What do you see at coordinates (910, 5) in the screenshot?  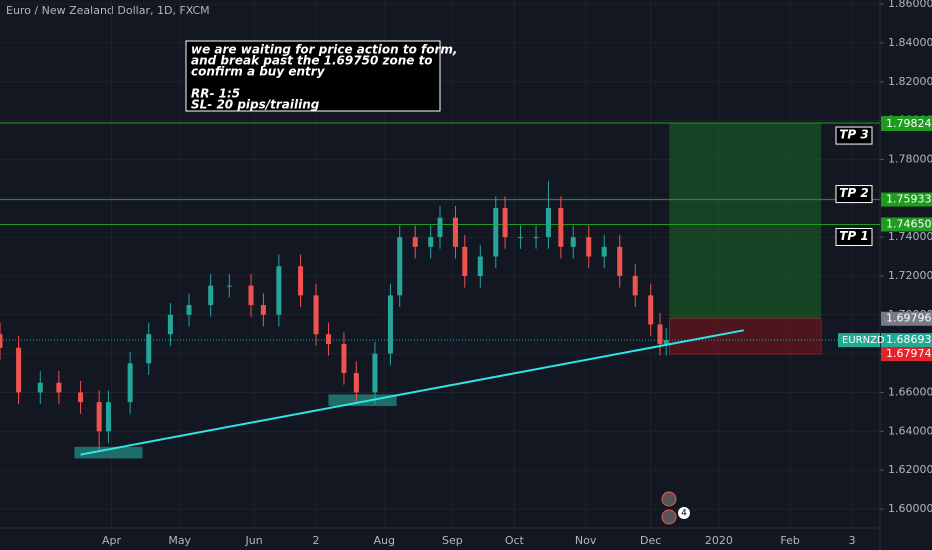 I see `y-tick-label: 1.86000` at bounding box center [910, 5].